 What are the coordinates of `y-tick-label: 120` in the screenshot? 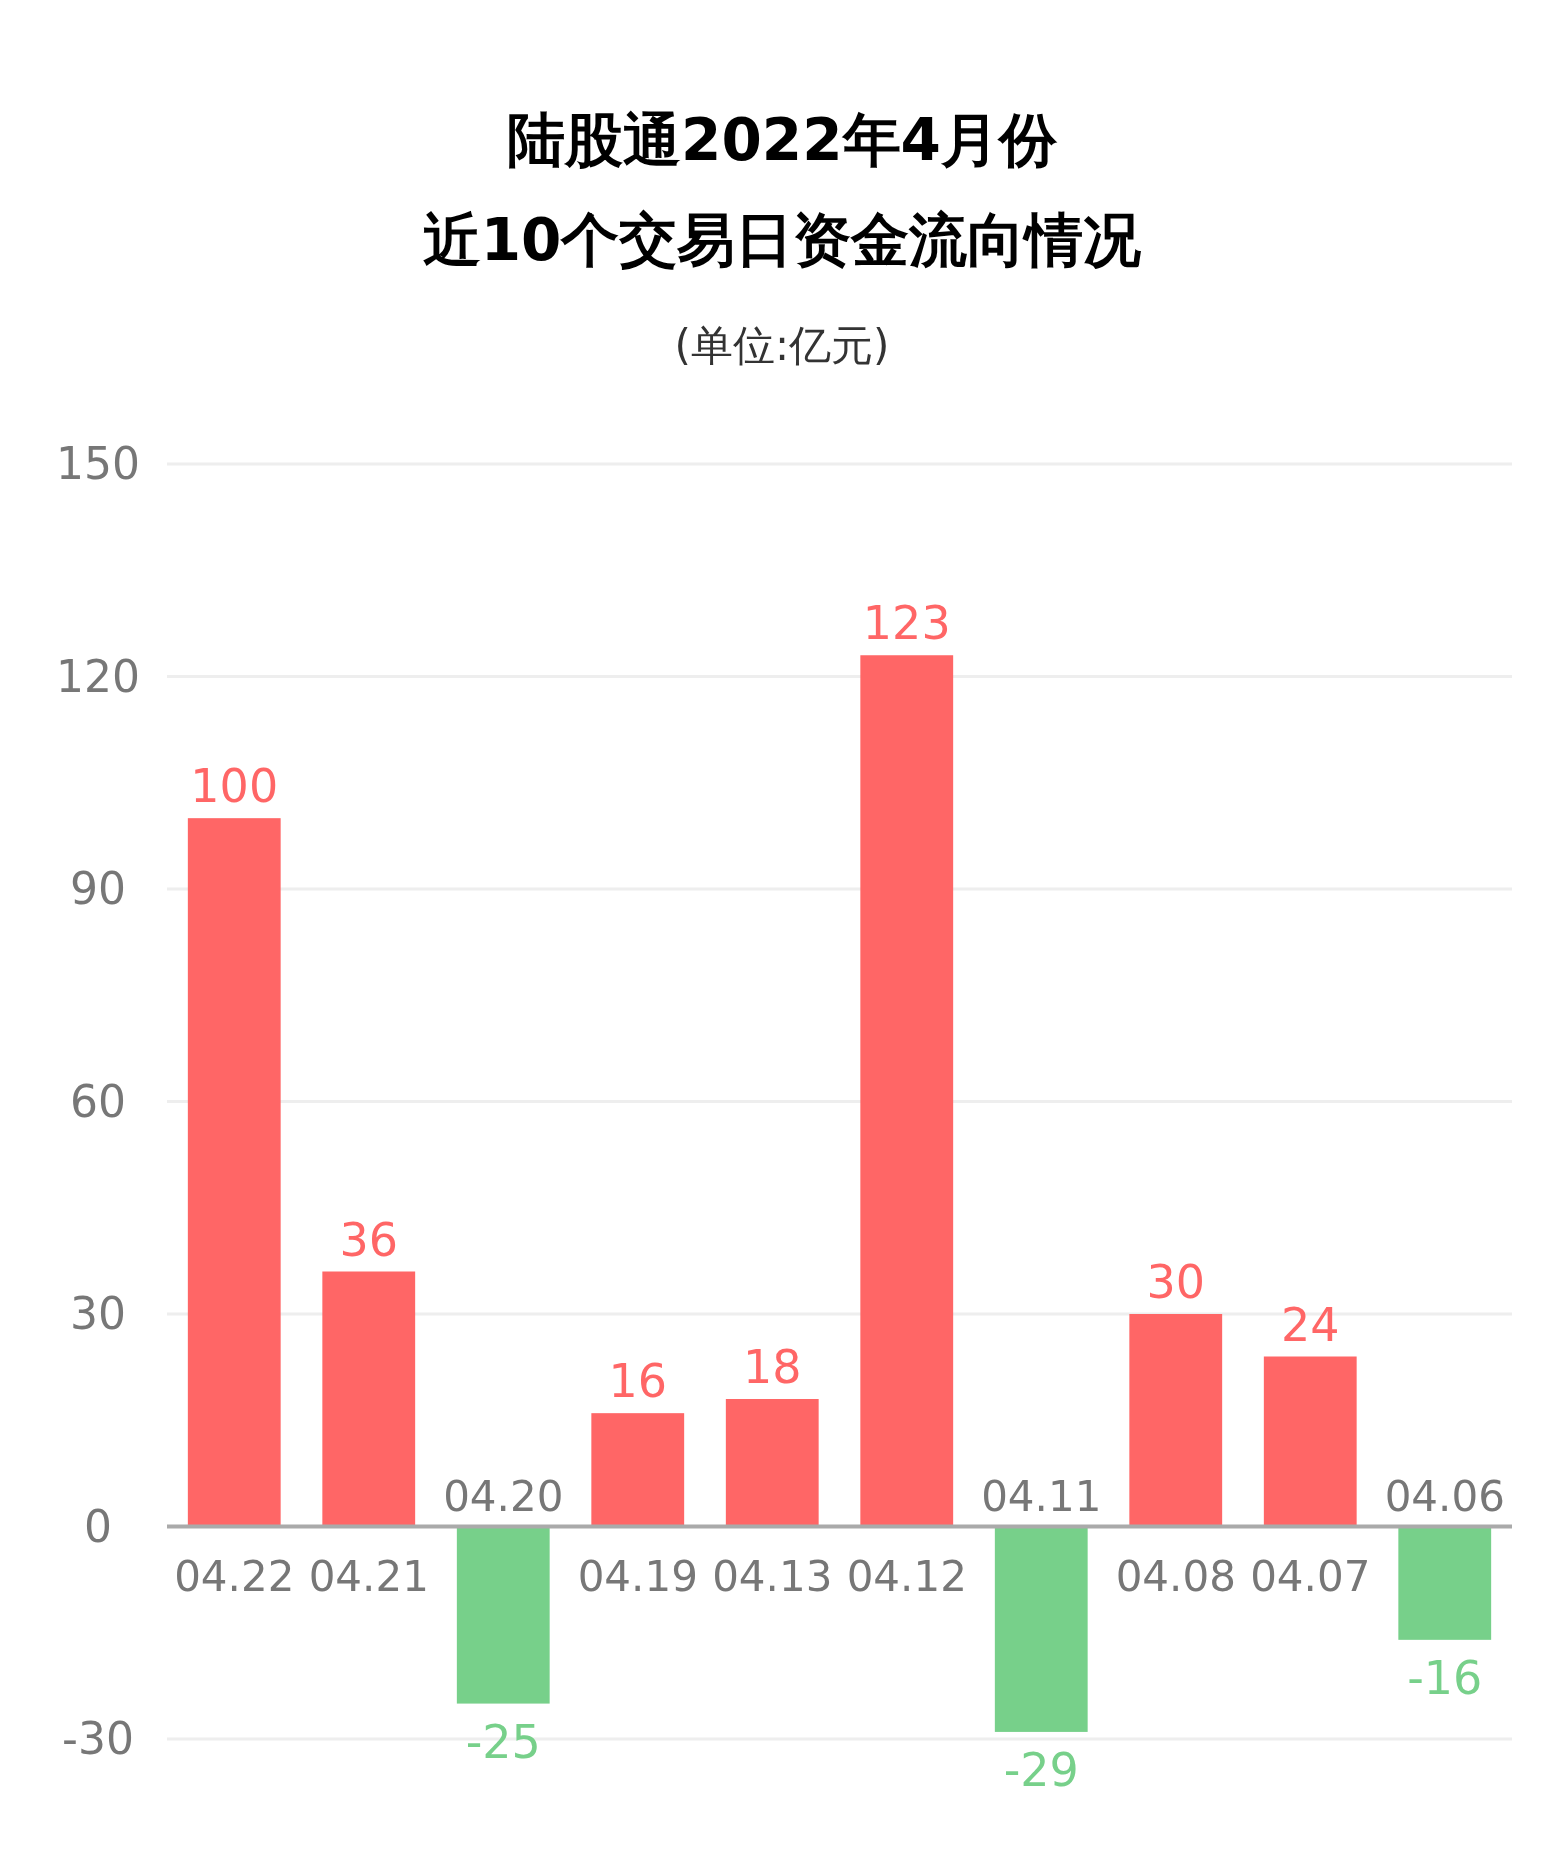 It's located at (98, 676).